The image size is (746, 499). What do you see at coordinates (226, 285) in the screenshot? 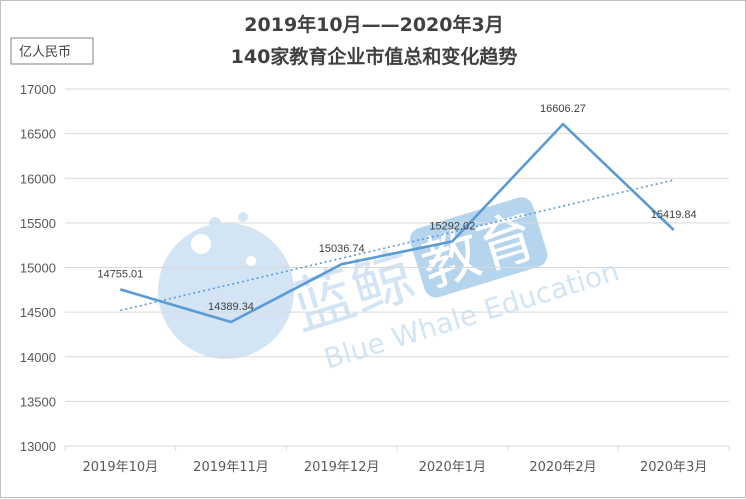
I see `whale-logo-icon` at bounding box center [226, 285].